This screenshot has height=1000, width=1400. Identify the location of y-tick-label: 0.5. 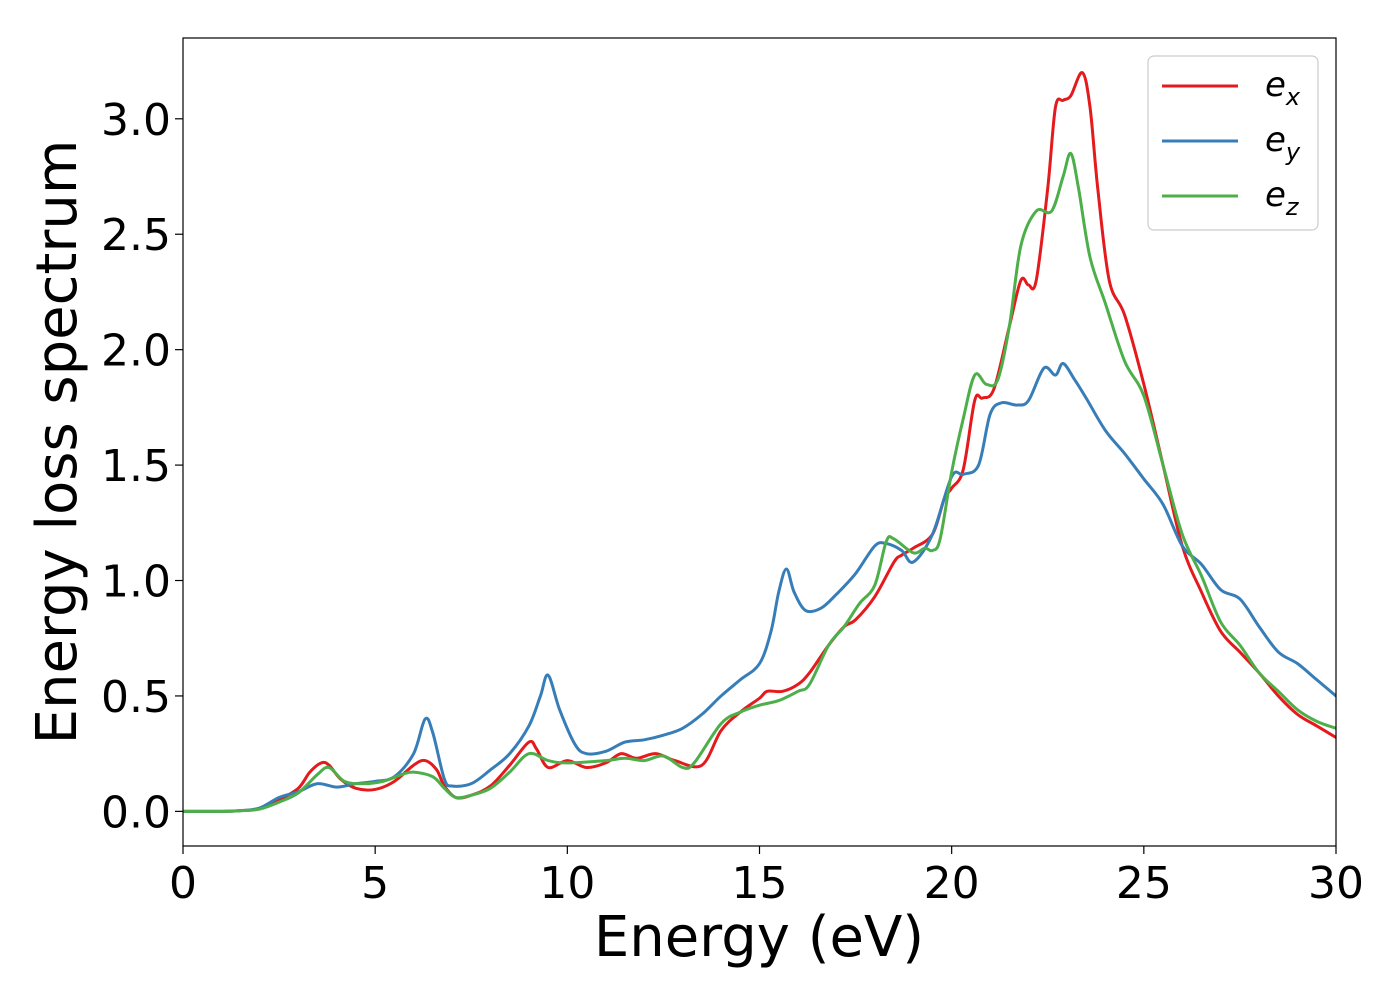
(136, 697).